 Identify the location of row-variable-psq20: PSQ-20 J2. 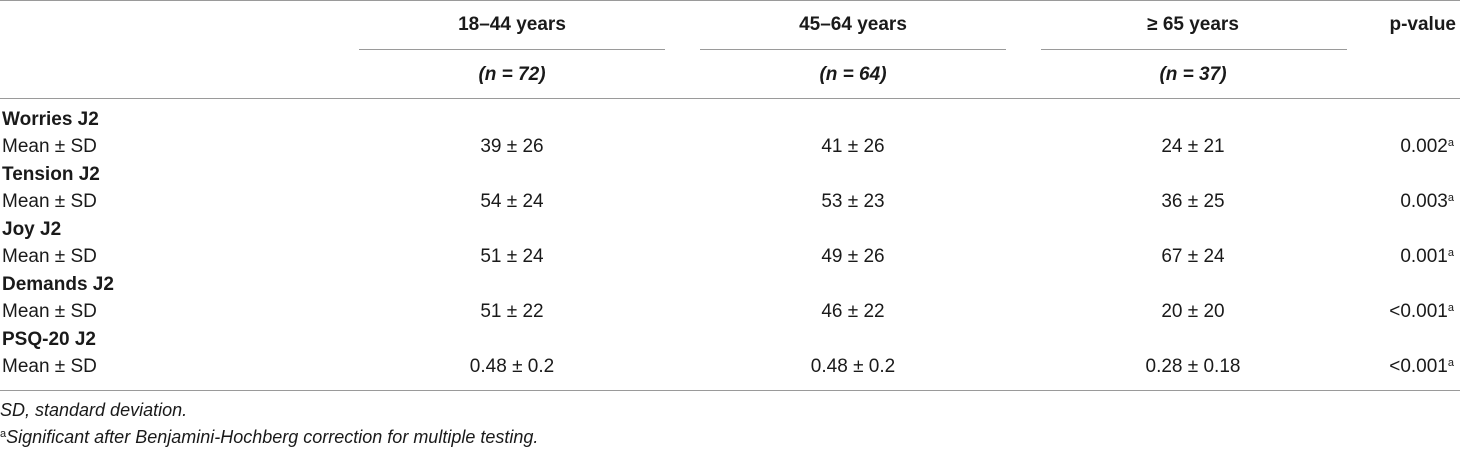
(49, 339).